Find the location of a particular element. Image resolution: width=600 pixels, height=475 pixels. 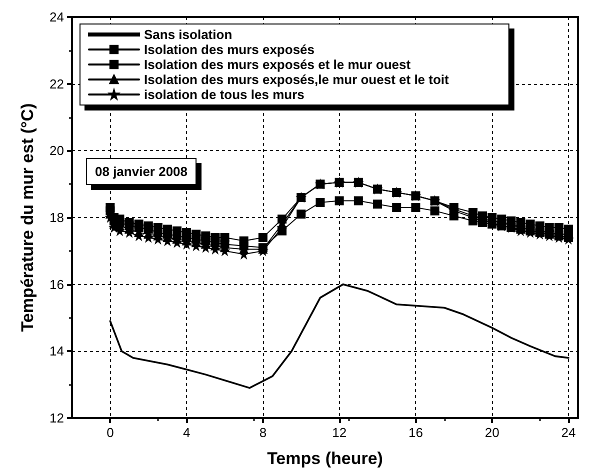

y-tick-label: 18 is located at coordinates (57, 217).